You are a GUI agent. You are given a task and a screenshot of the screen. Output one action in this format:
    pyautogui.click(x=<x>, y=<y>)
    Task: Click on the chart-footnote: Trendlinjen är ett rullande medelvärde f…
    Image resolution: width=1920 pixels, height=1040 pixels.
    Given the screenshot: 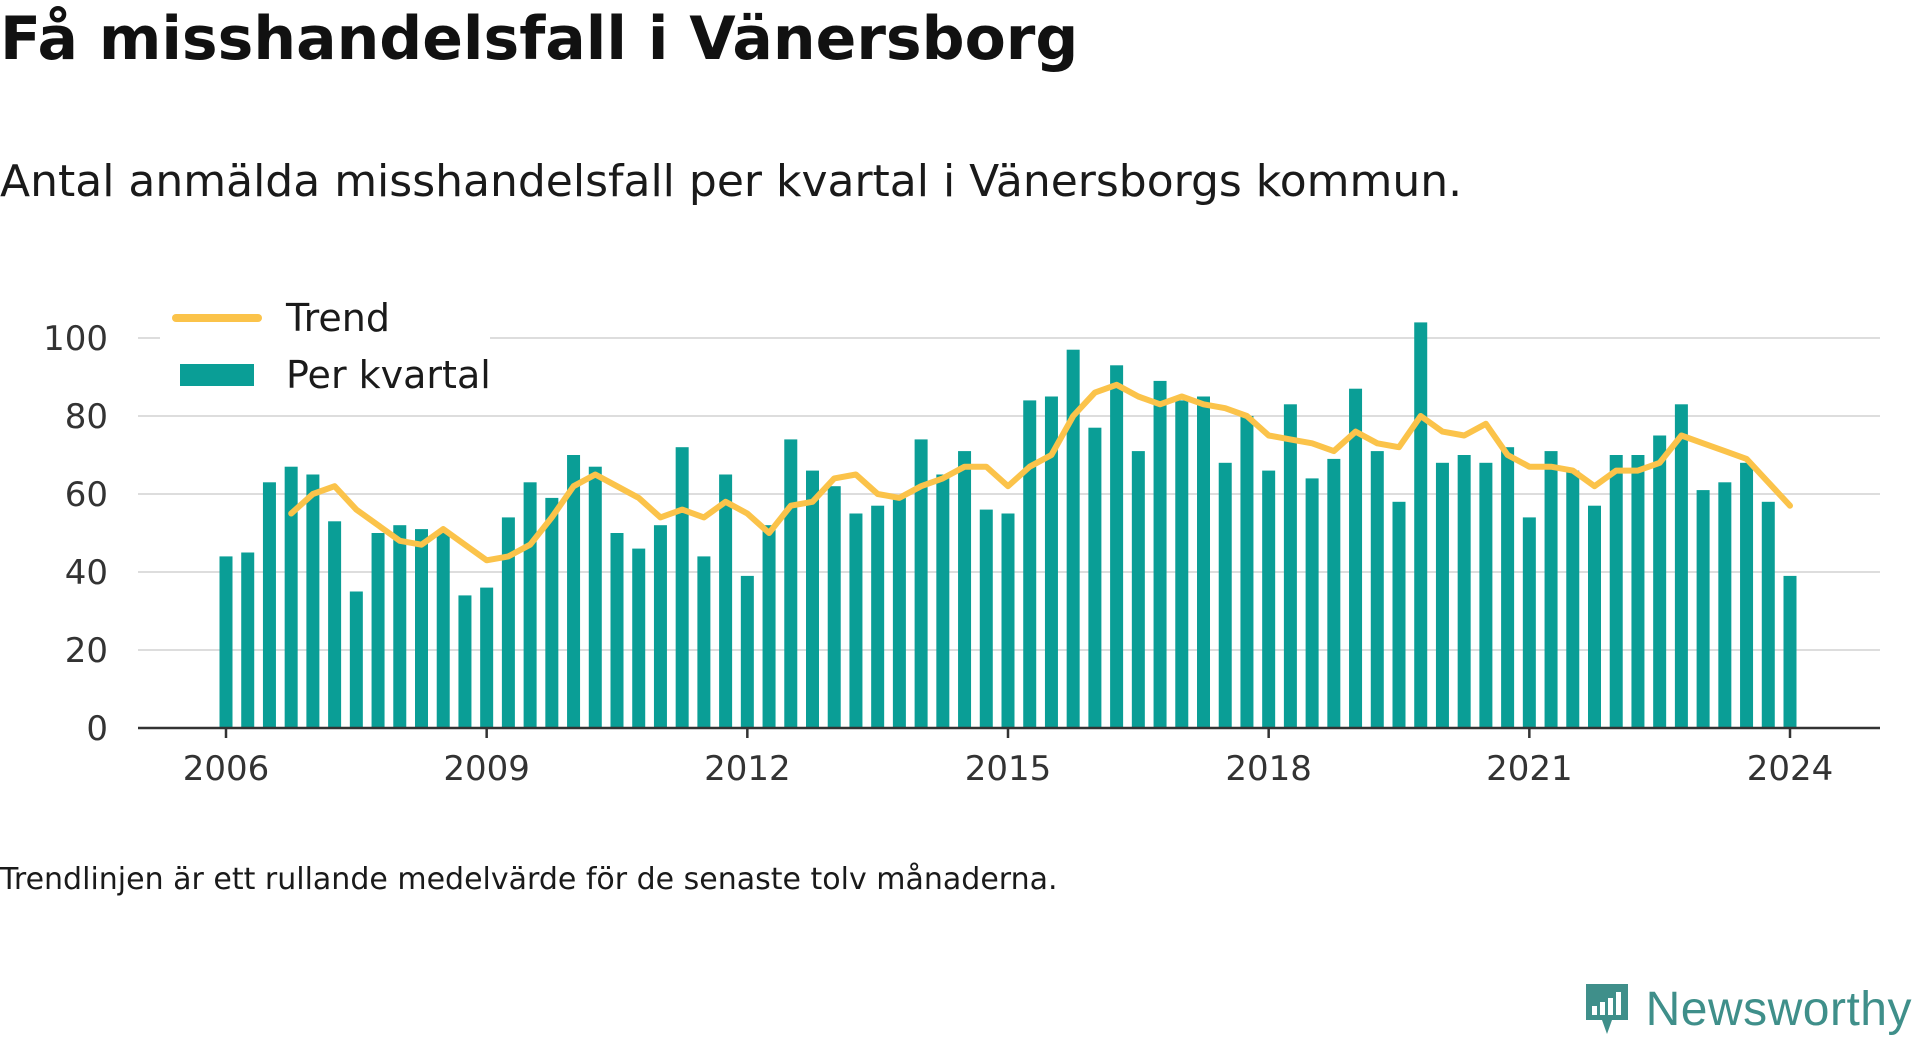 What is the action you would take?
    pyautogui.click(x=529, y=879)
    